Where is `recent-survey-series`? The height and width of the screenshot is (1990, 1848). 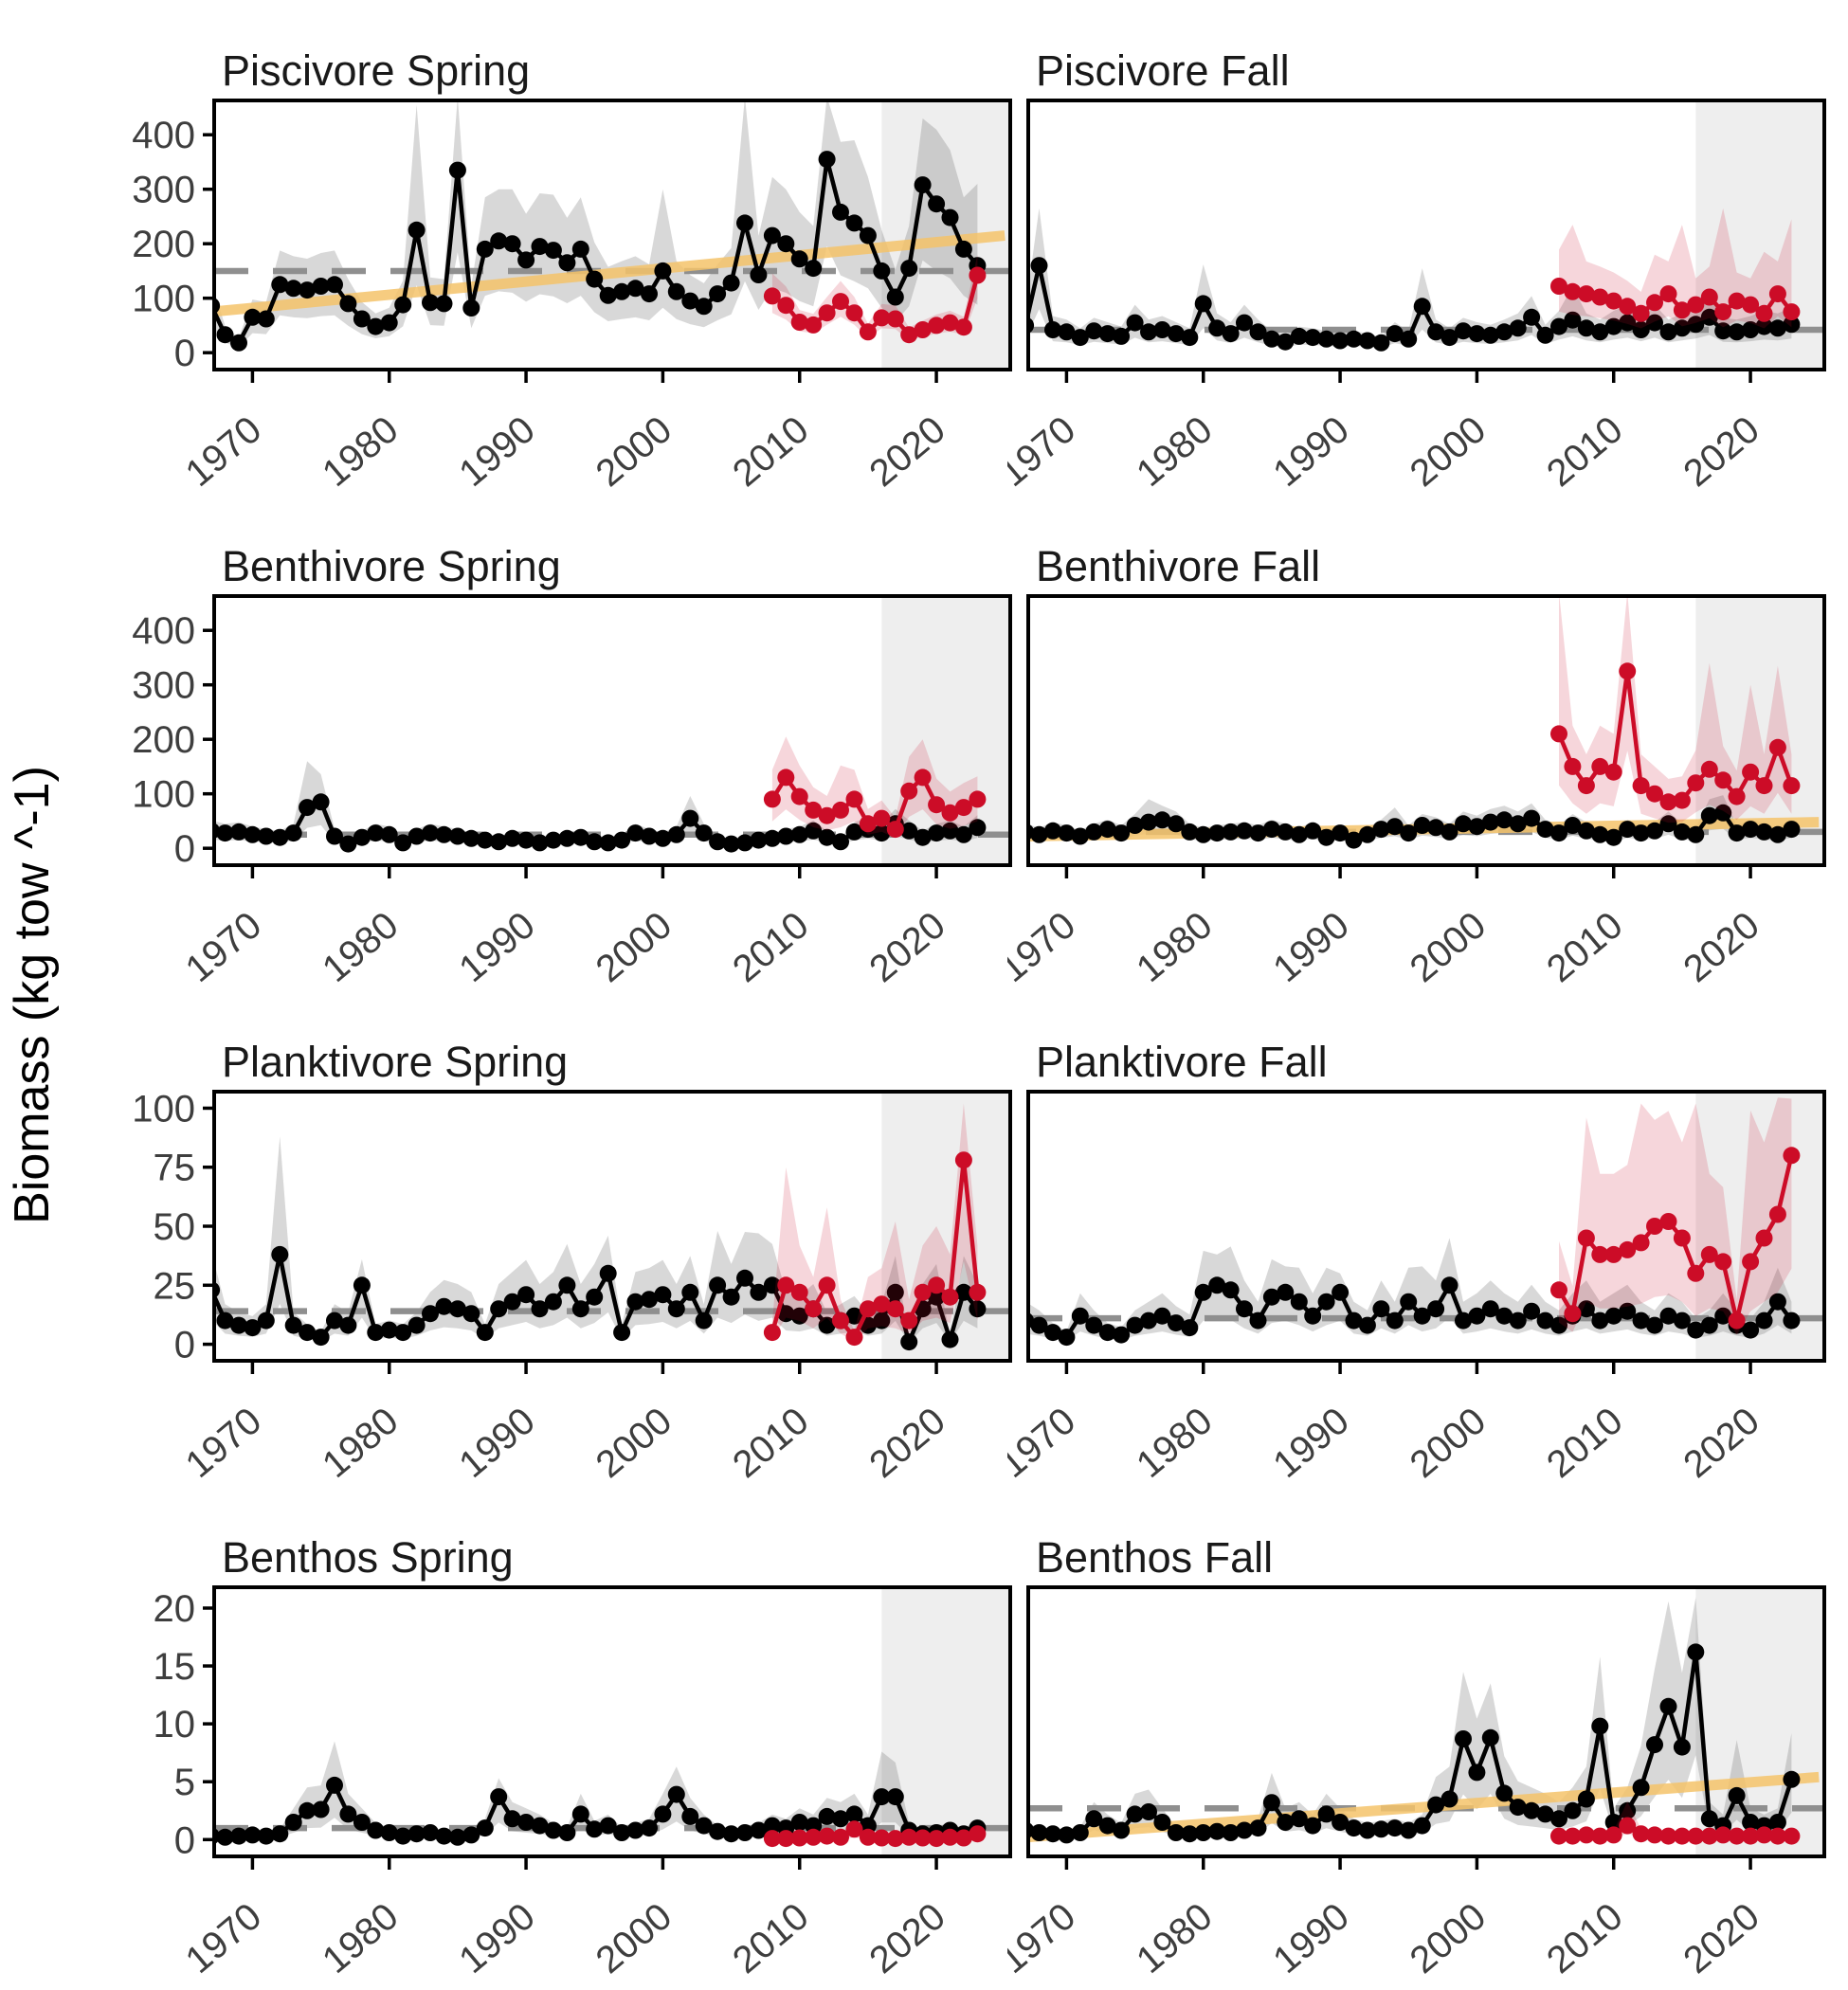 recent-survey-series is located at coordinates (875, 1249).